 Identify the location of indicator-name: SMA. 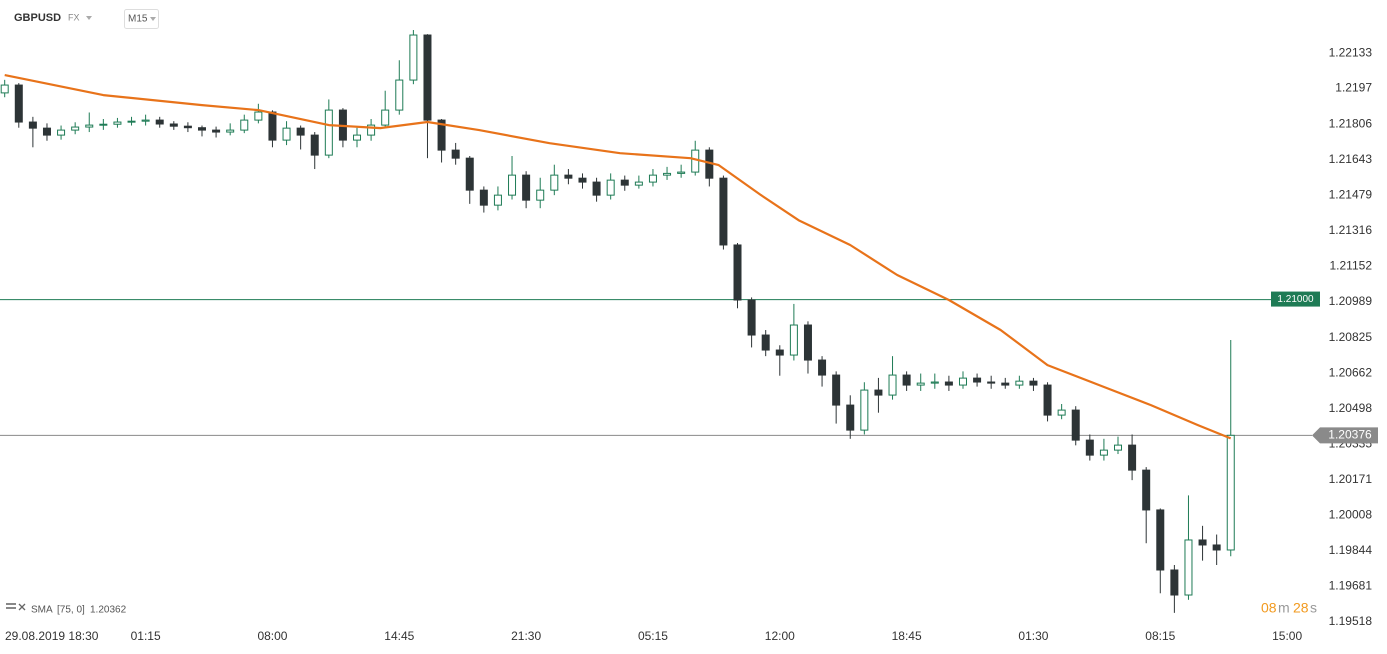
(42, 610).